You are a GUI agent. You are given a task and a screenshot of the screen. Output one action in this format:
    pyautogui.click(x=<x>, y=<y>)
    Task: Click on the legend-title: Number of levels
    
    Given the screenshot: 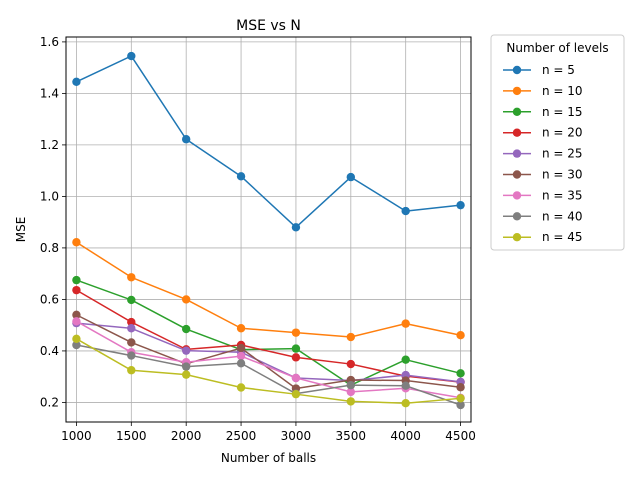 What is the action you would take?
    pyautogui.click(x=557, y=48)
    